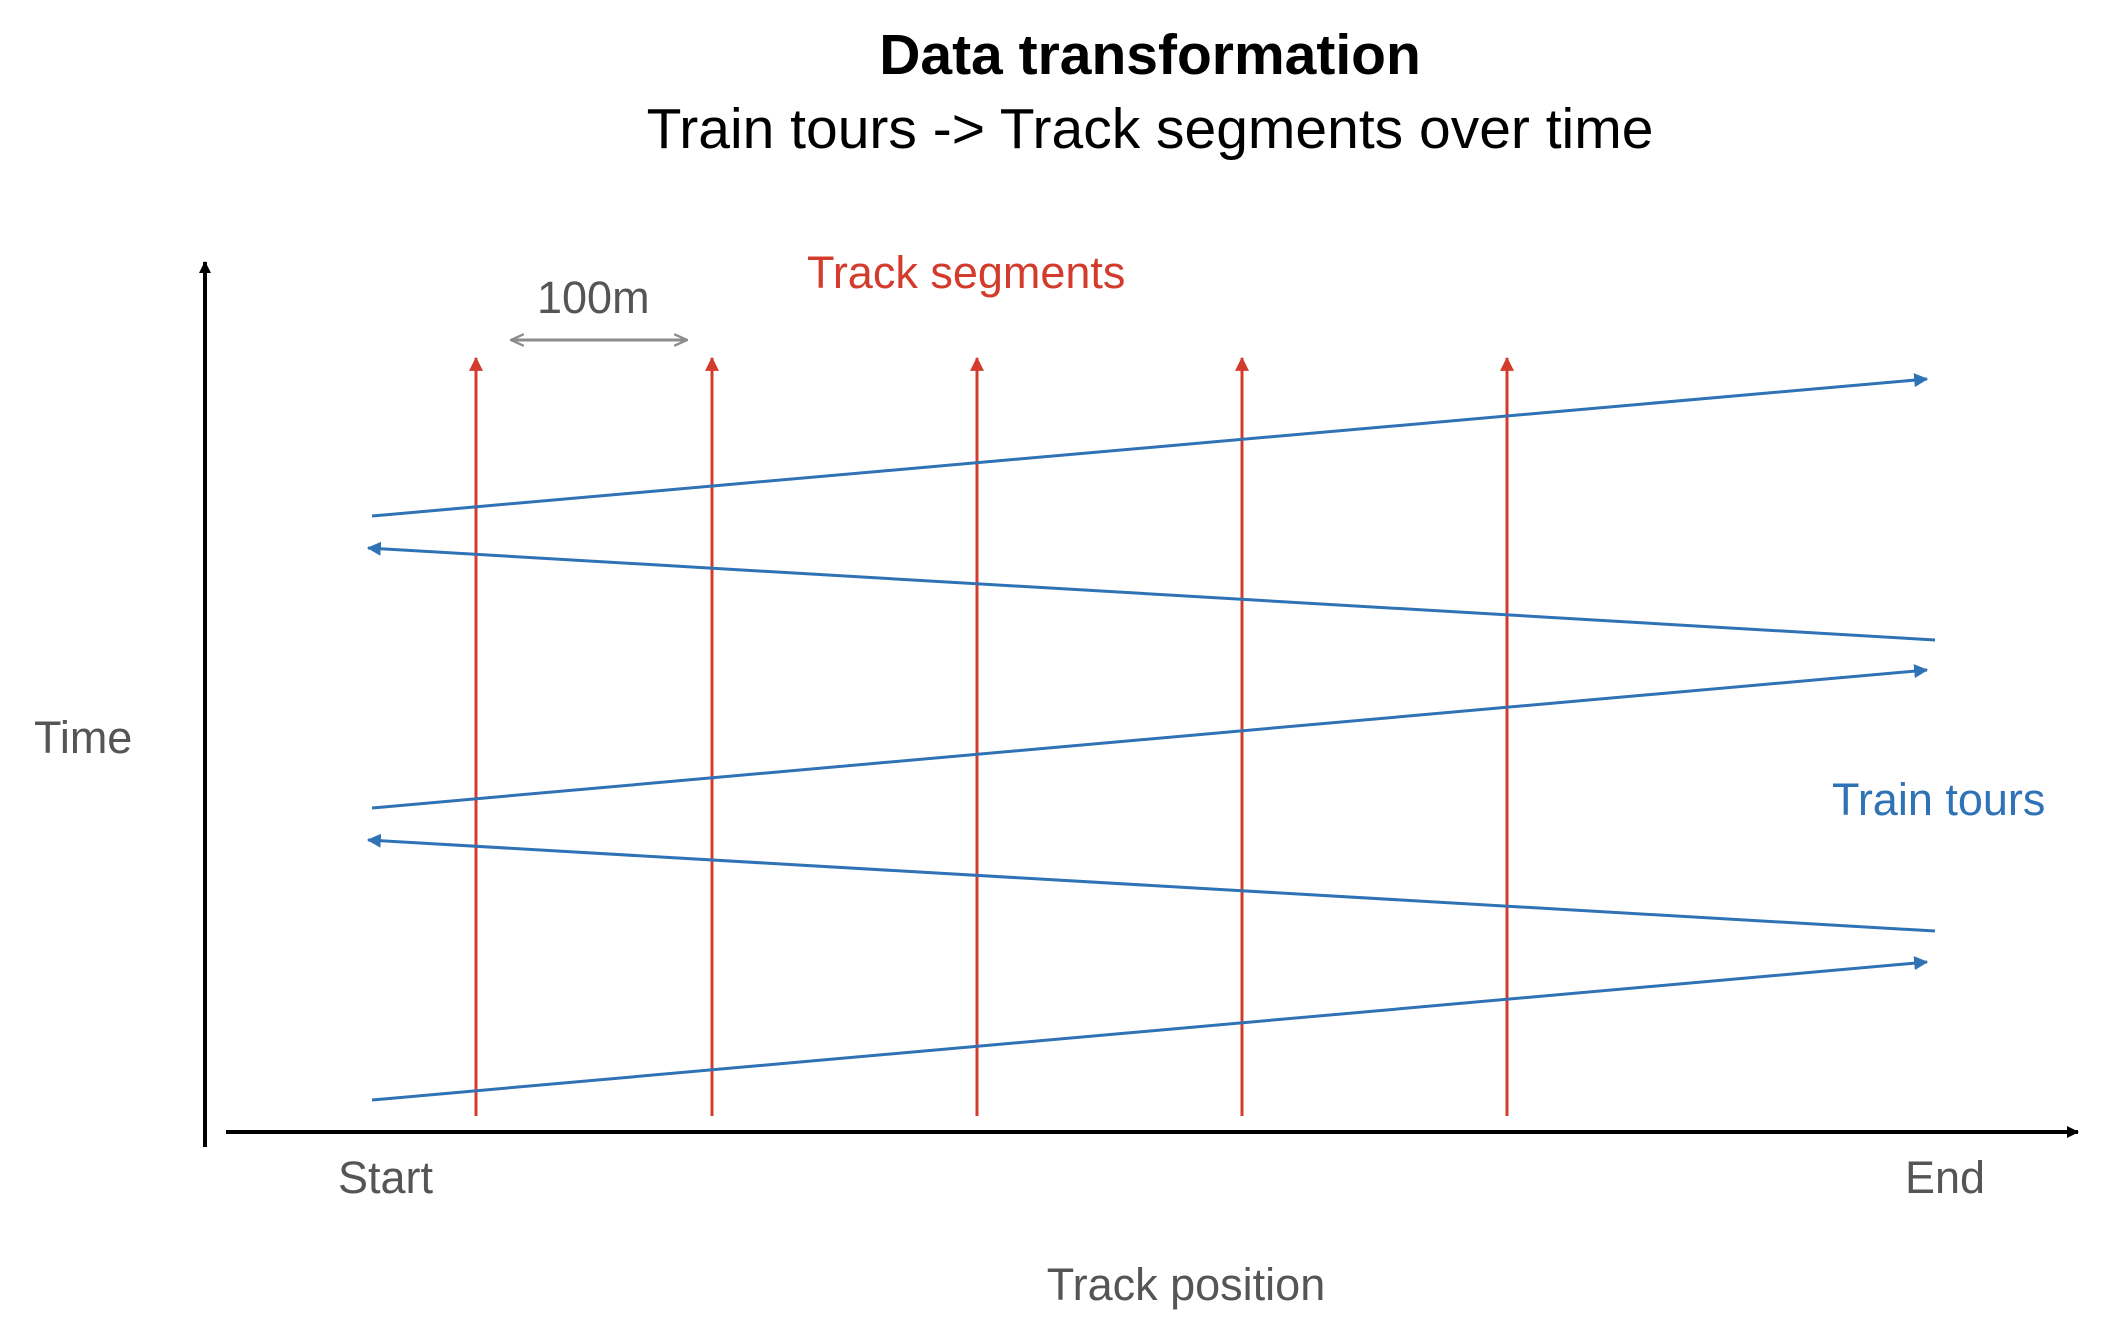 The image size is (2102, 1328). What do you see at coordinates (593, 297) in the screenshot?
I see `segment-spacing-label: 100m` at bounding box center [593, 297].